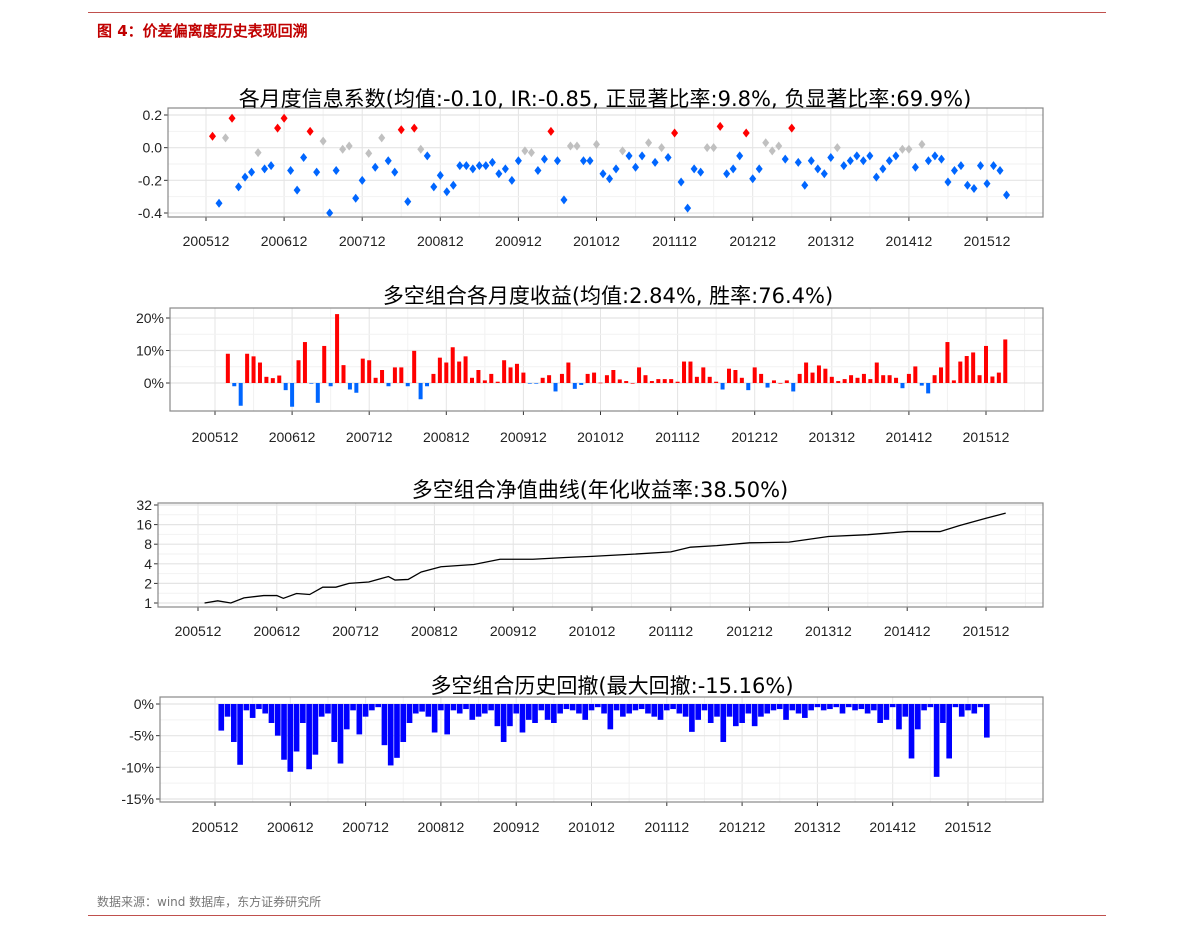 The height and width of the screenshot is (929, 1191). Describe the element at coordinates (362, 241) in the screenshot. I see `x-tick-label: 200712` at that location.